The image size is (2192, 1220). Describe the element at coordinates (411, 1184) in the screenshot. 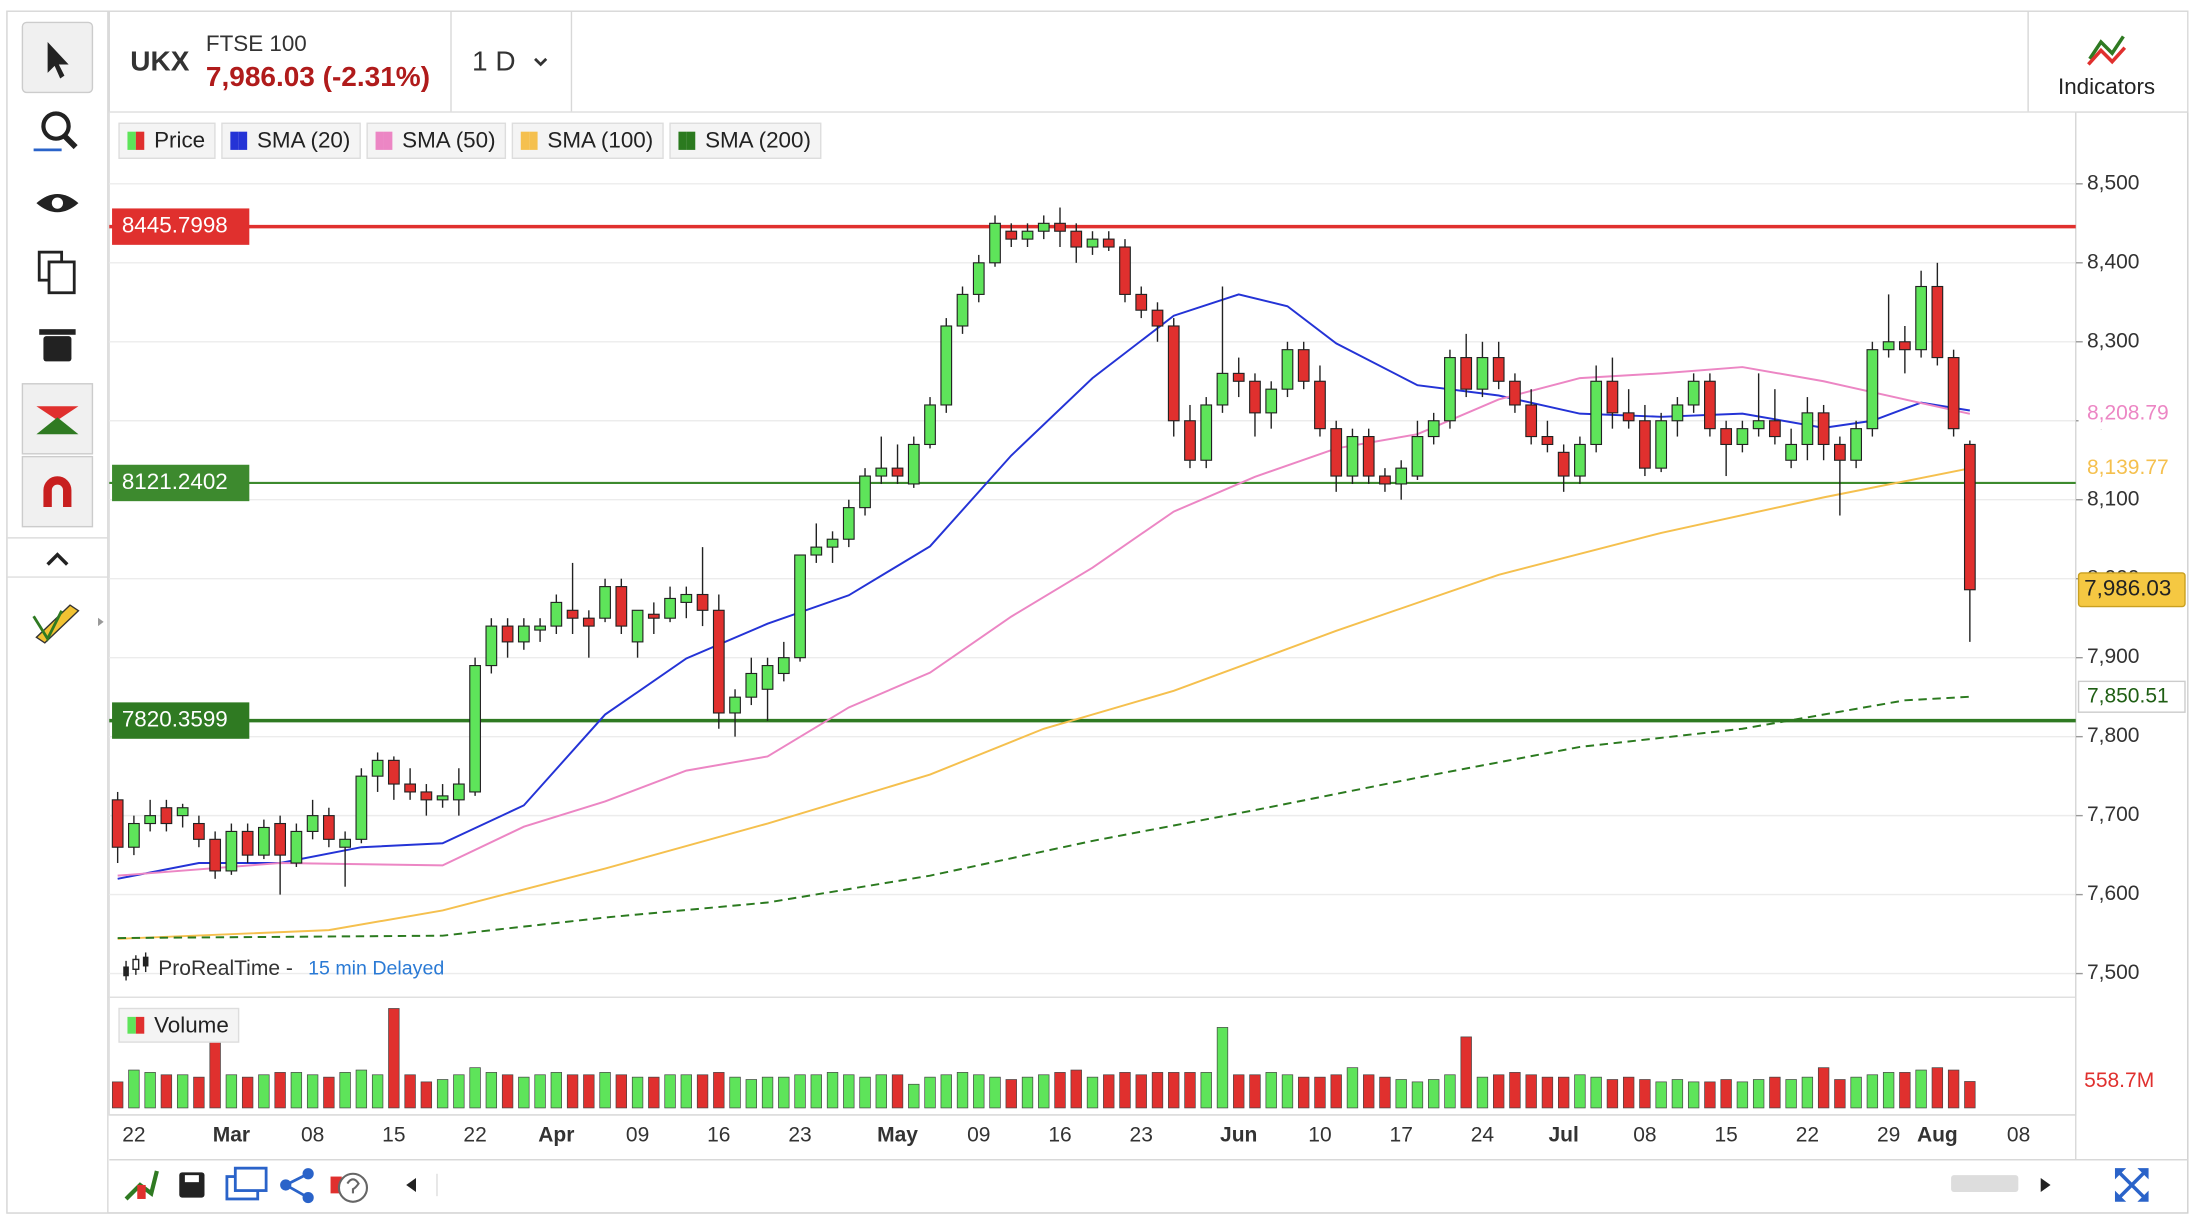

I see `scroll-left` at that location.